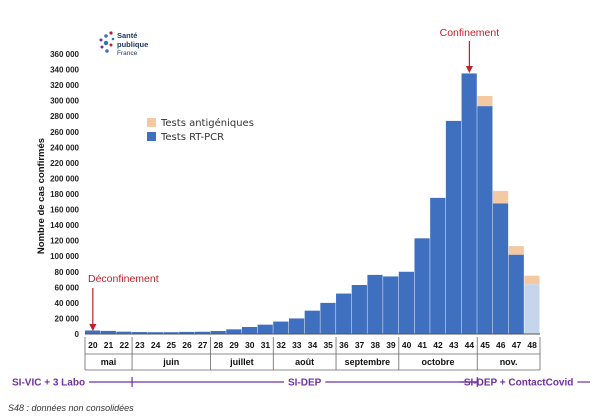 Image resolution: width=600 pixels, height=420 pixels. What do you see at coordinates (151, 136) in the screenshot?
I see `legend-swatch-rtpcr` at bounding box center [151, 136].